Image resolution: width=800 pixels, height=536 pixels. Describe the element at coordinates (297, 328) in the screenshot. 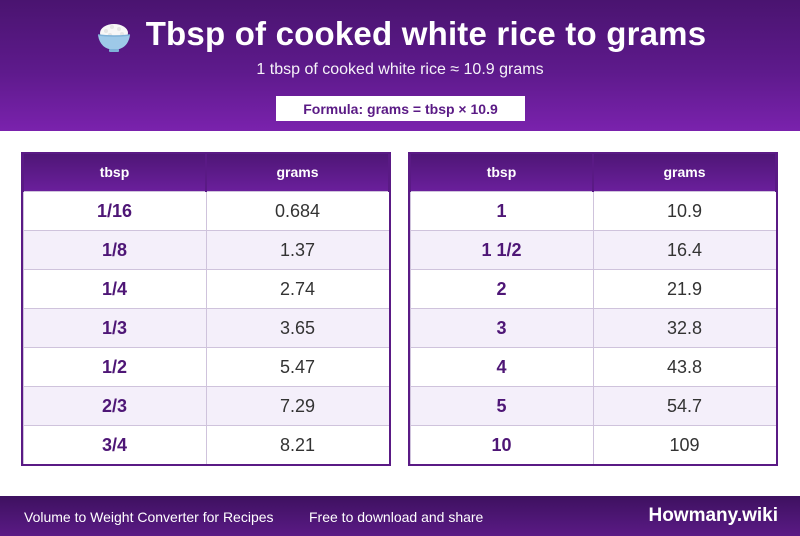

I see `grams-cell: 3.65` at that location.